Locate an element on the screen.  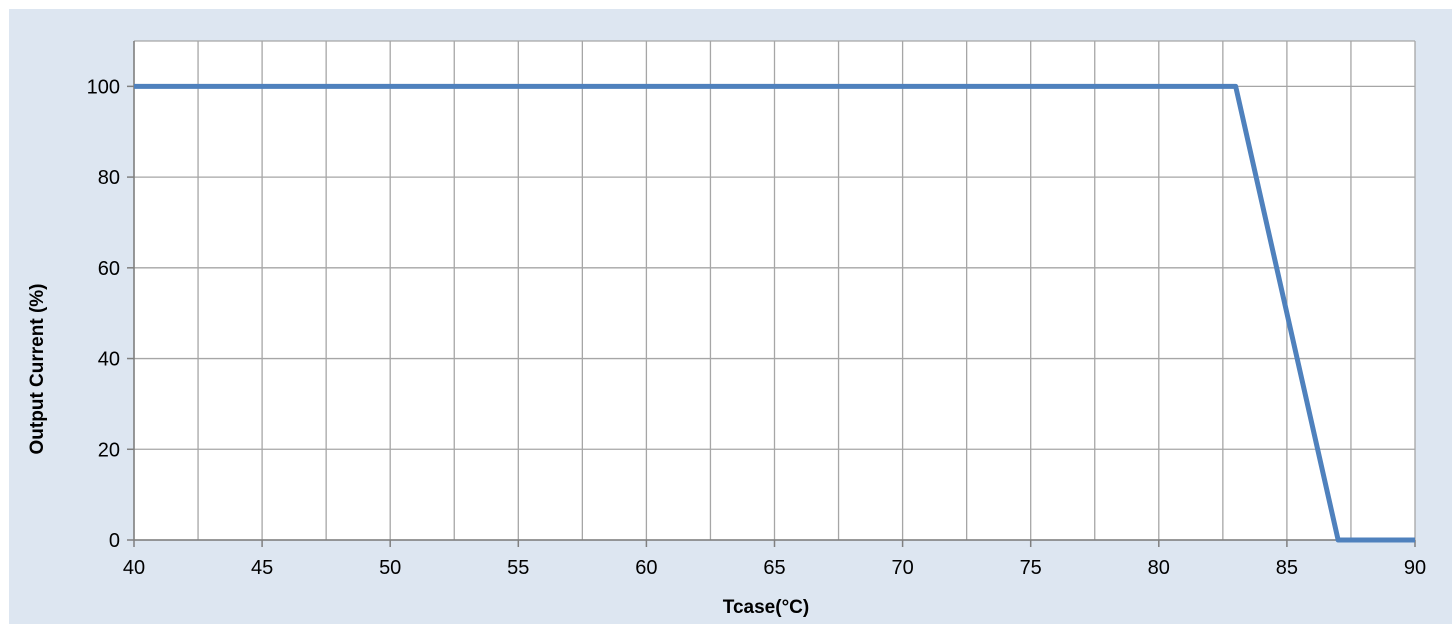
x-tick-label: 85 is located at coordinates (1287, 568).